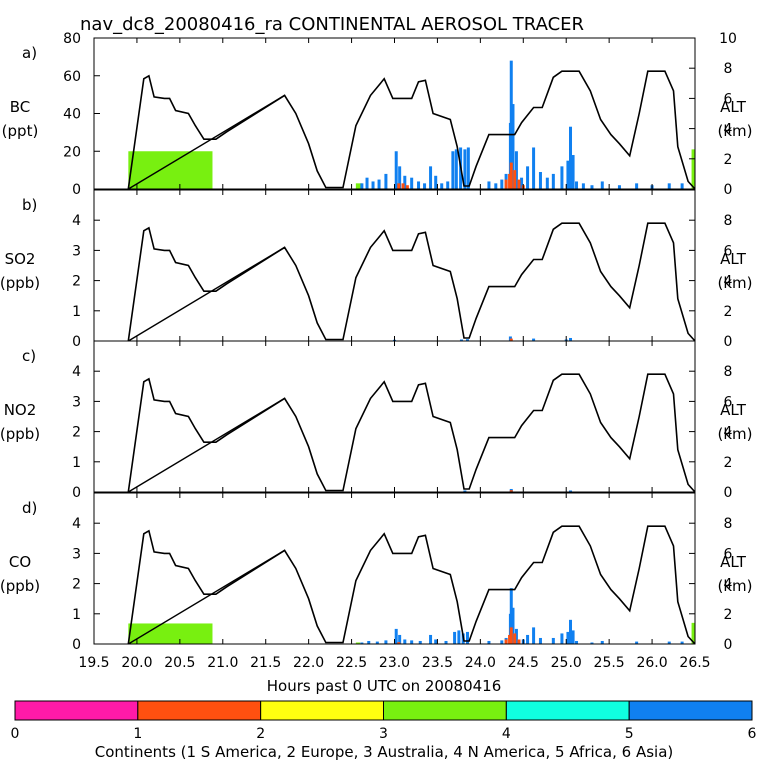  Describe the element at coordinates (566, 663) in the screenshot. I see `x-tick-label: 25.0` at that location.